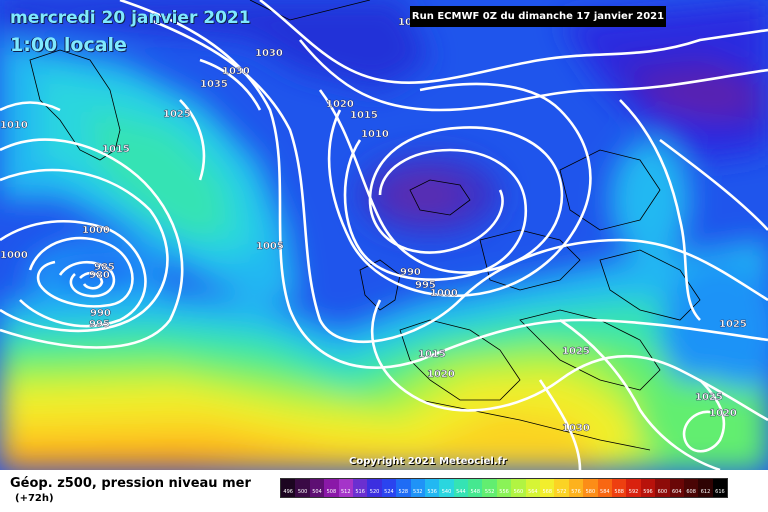 This screenshot has height=512, width=768. I want to click on color-scale-cell: 584, so click(604, 488).